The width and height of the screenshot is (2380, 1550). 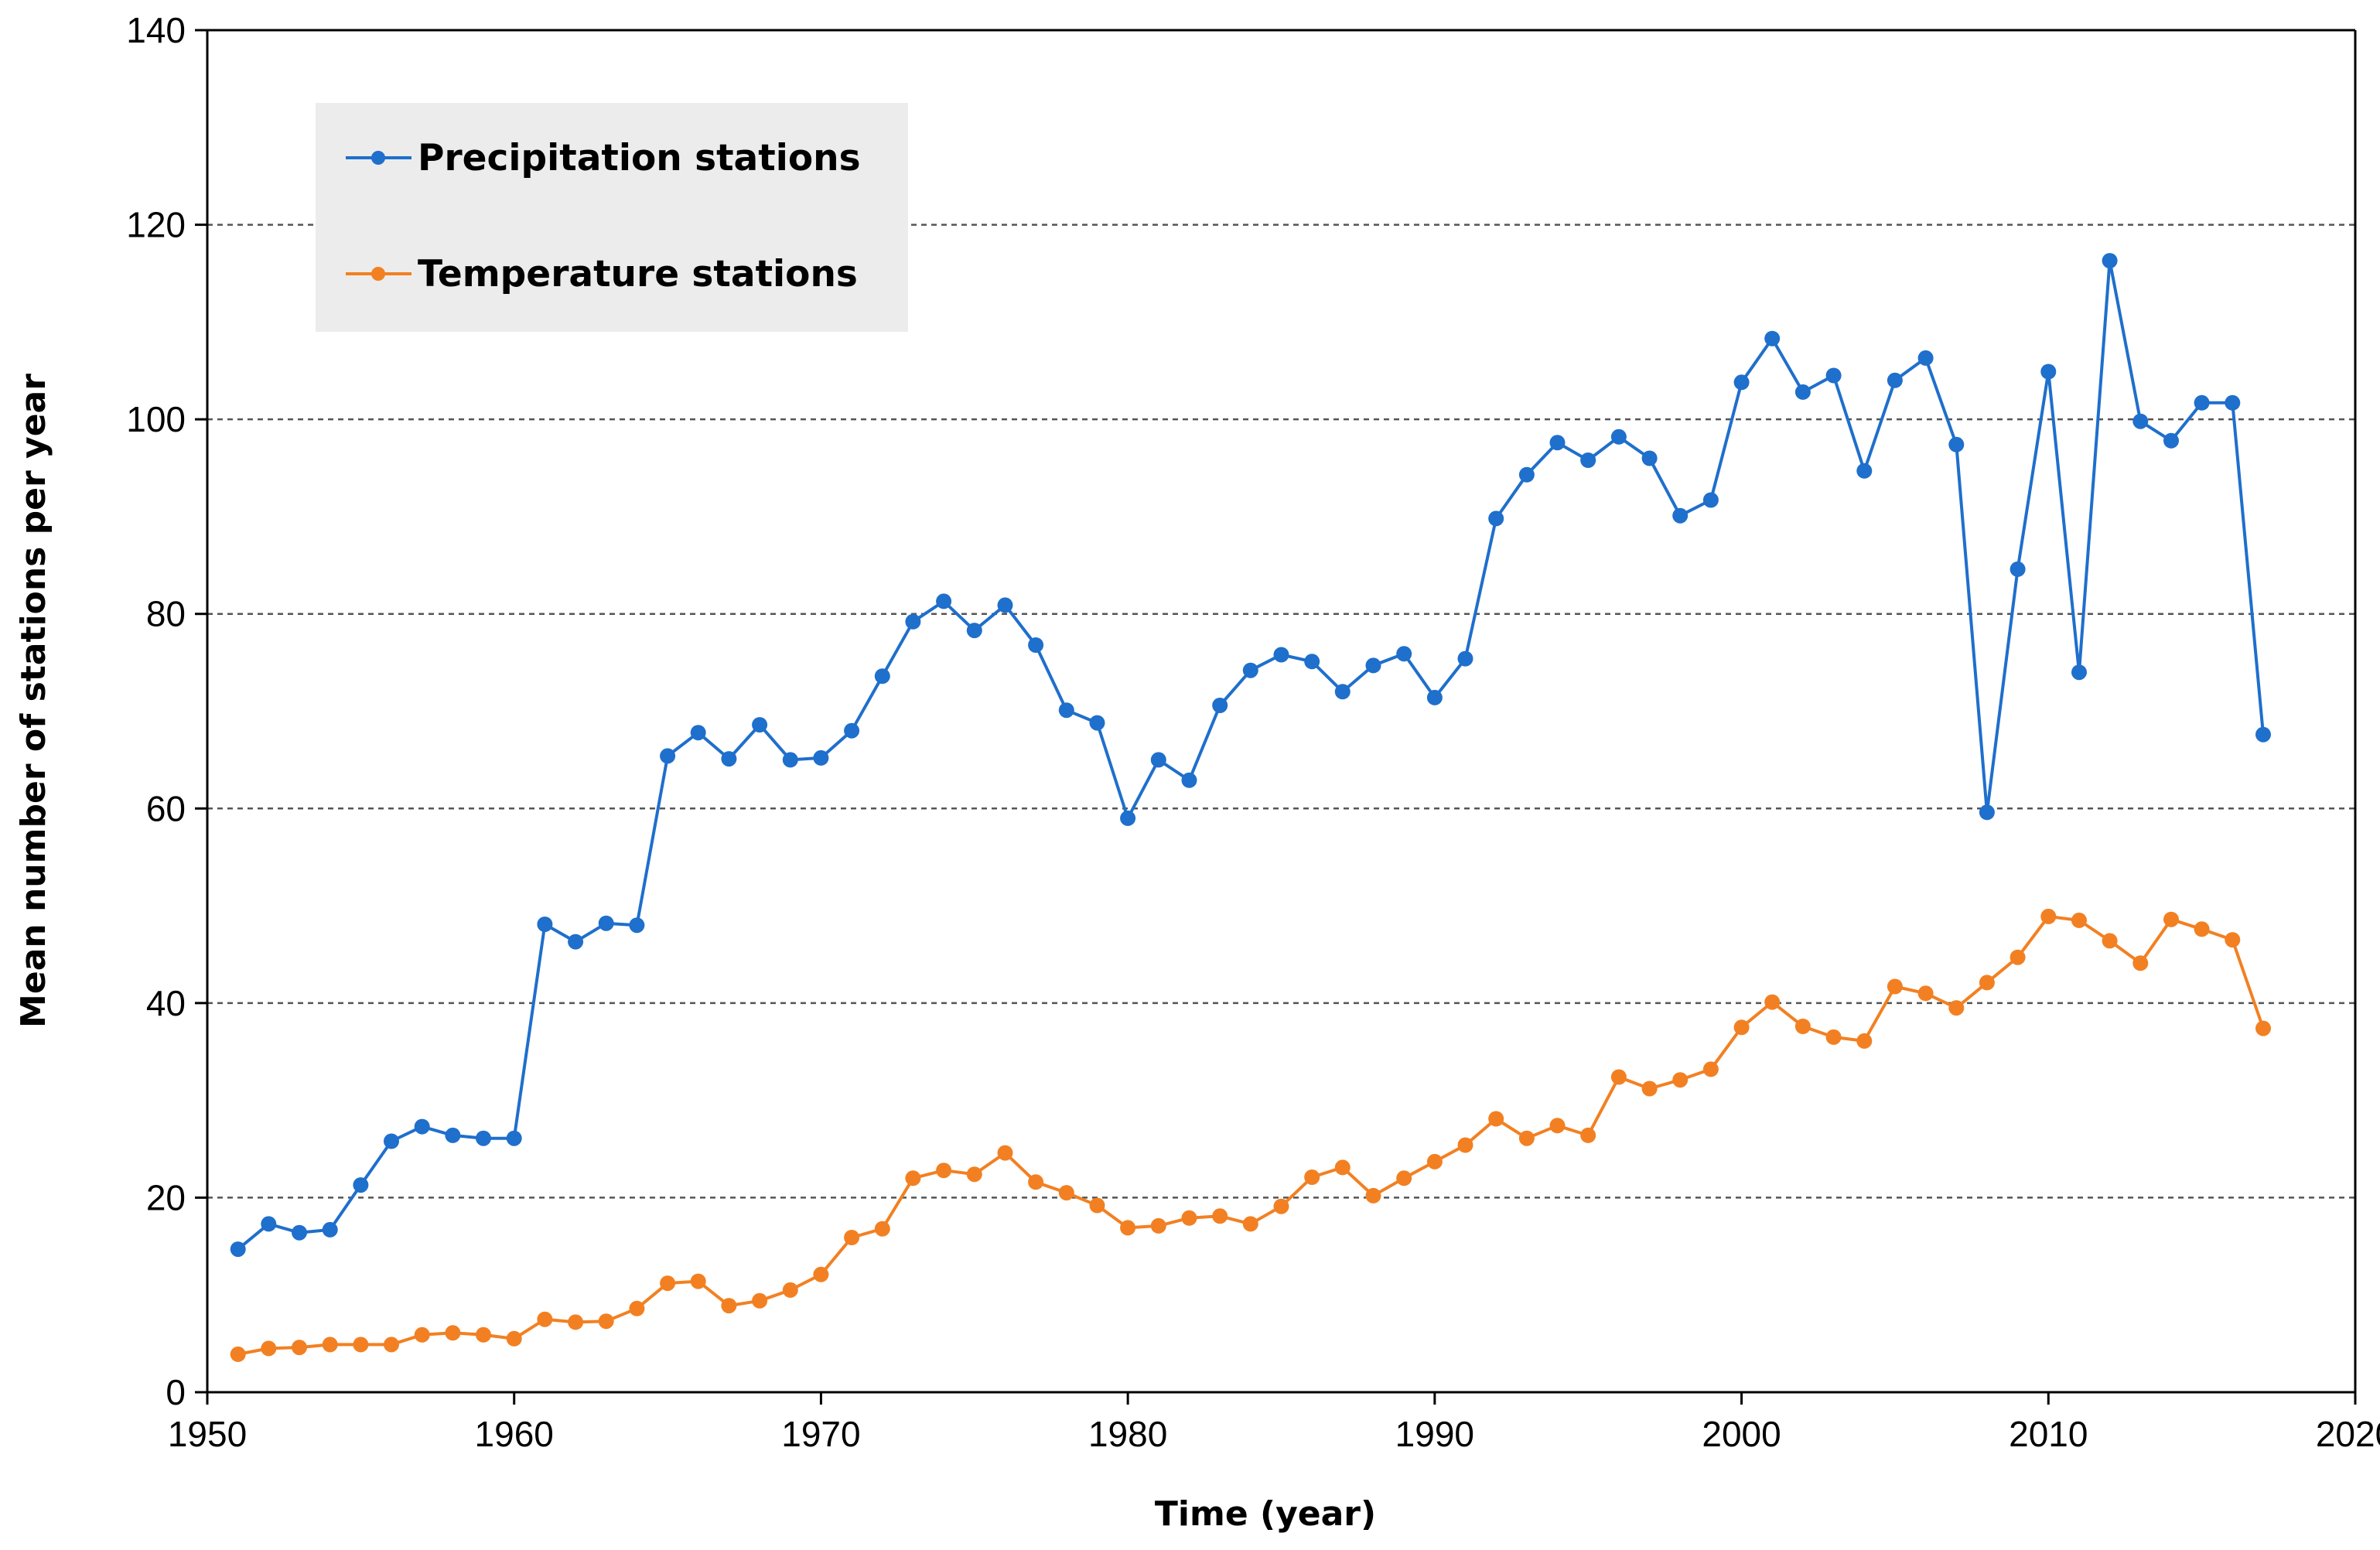 I want to click on data-point-temperature-stations-1999, so click(x=1710, y=1069).